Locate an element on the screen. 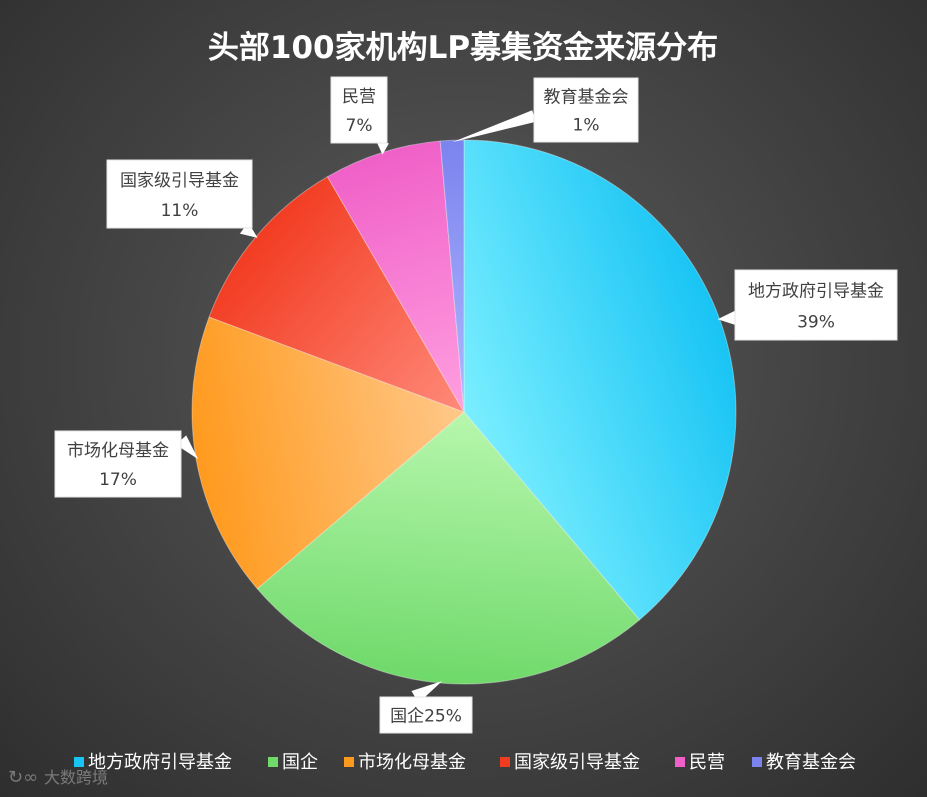 This screenshot has width=927, height=797. legend-item-1: 国企 is located at coordinates (293, 762).